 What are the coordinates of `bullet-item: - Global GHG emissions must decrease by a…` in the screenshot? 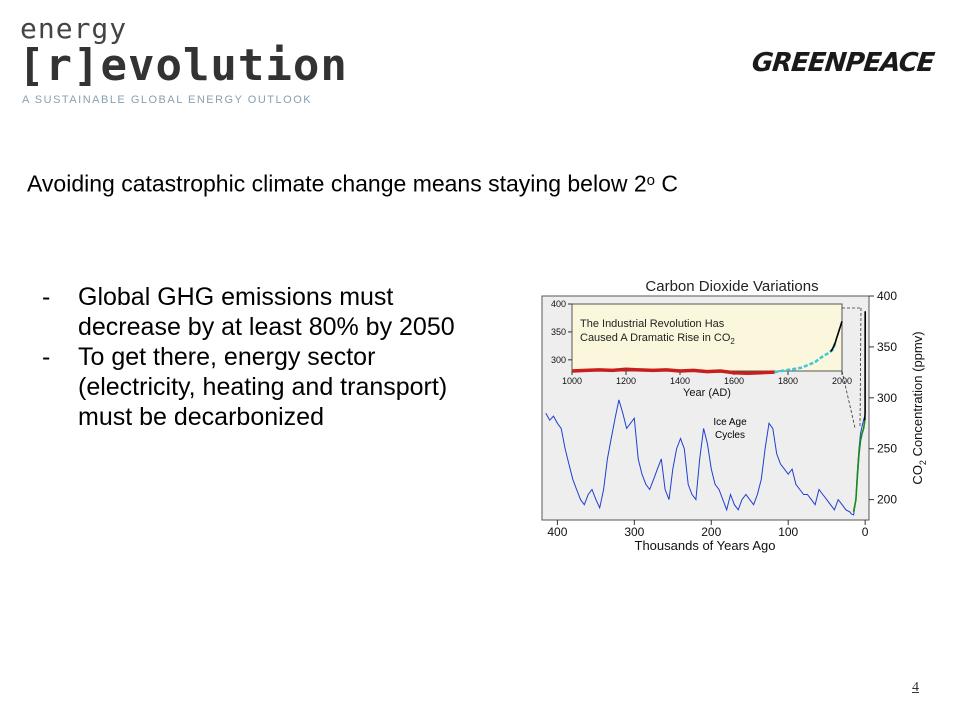 It's located at (252, 312).